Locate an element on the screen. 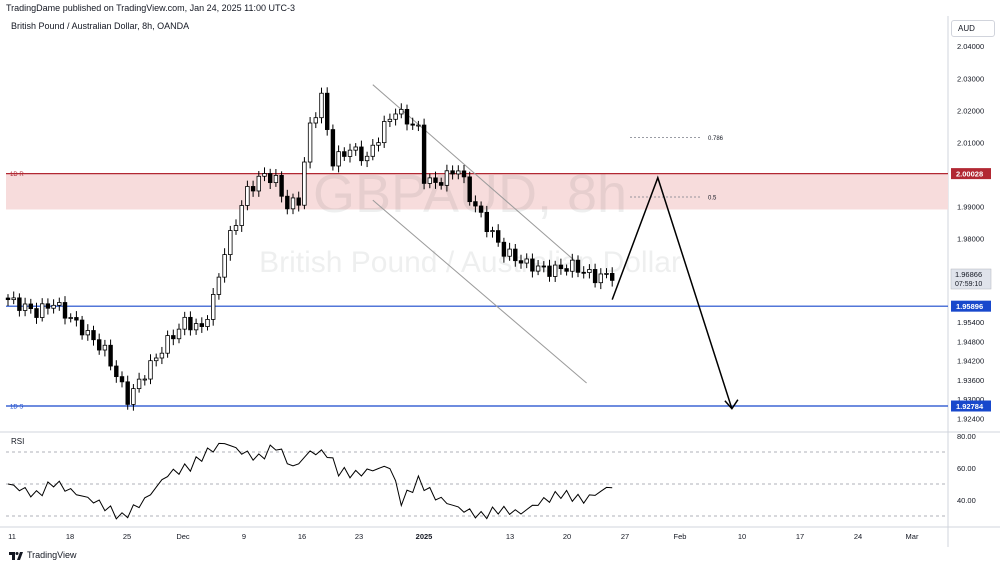 The width and height of the screenshot is (1000, 567). time-tick-label: 25 is located at coordinates (127, 536).